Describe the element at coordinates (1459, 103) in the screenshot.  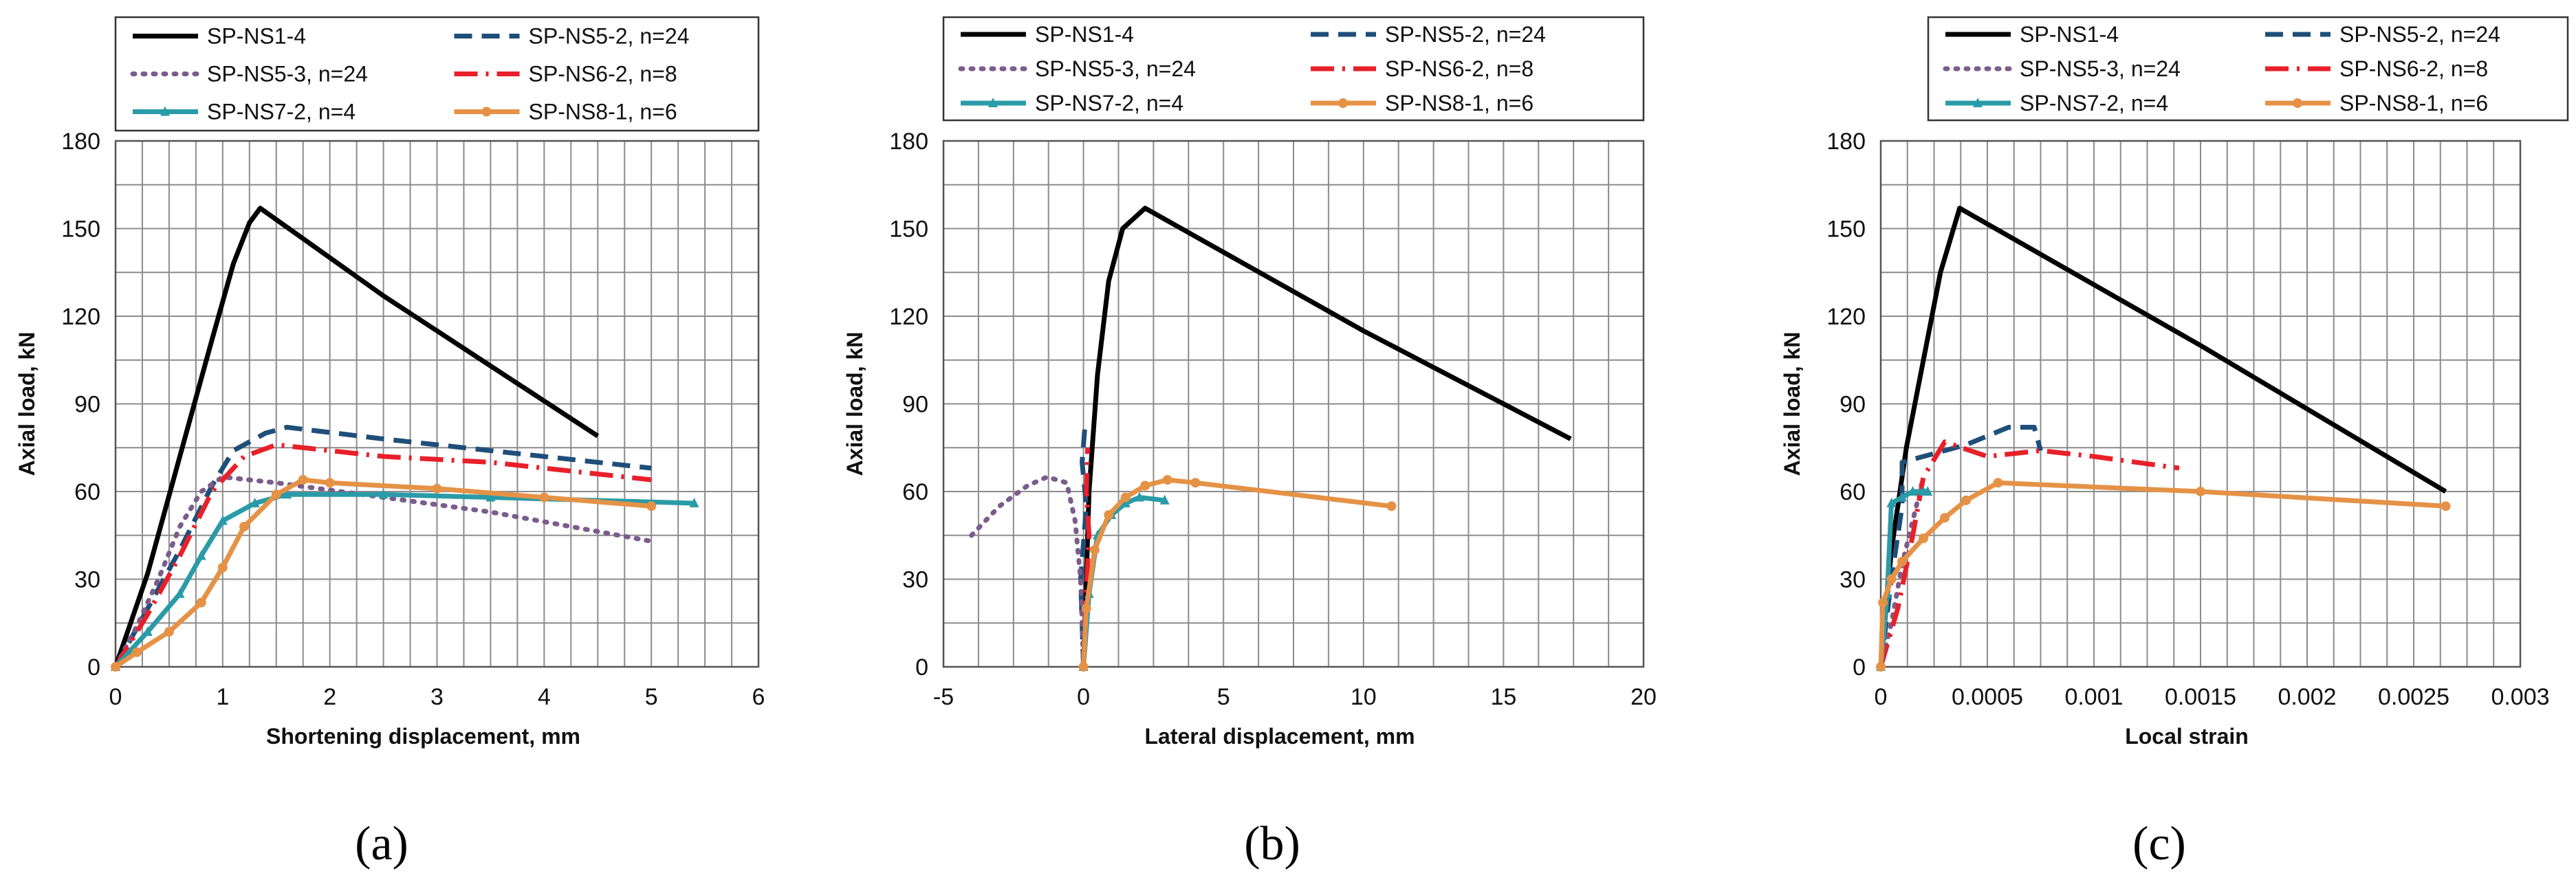
I see `legend-label-sp-ns8-1: SP-NS8-1, n=6` at that location.